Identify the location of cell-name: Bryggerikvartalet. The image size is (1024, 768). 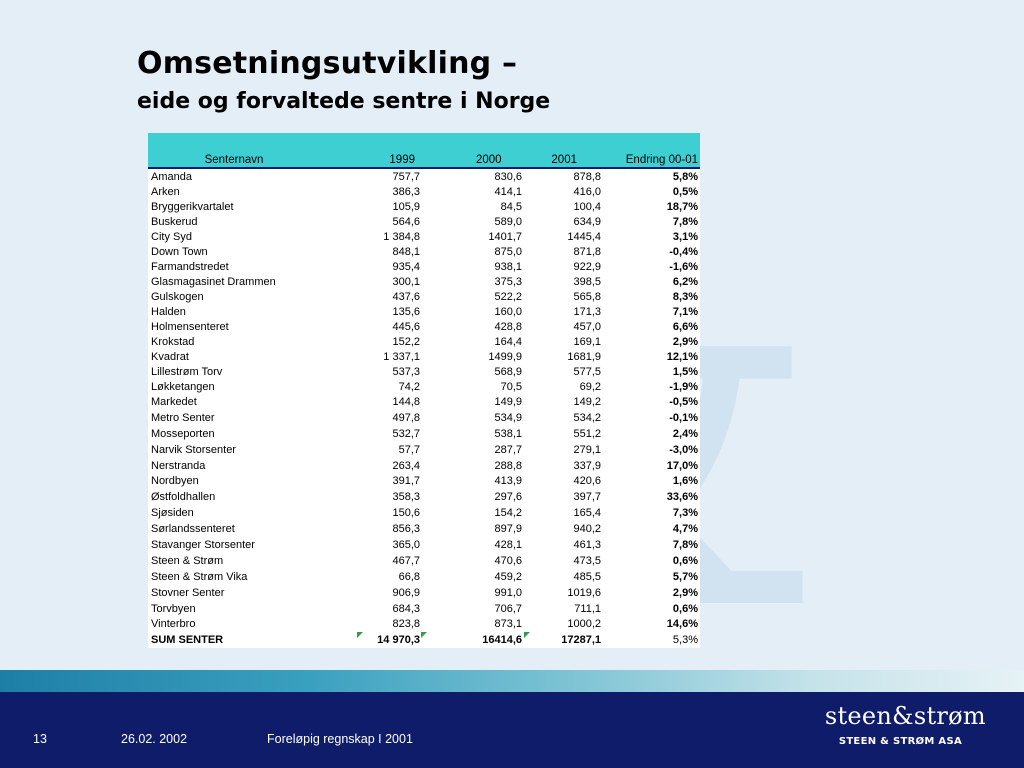
(192, 206).